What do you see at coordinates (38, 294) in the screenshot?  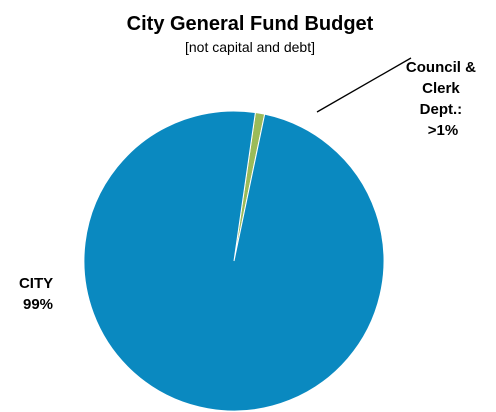 I see `label-city: CITY 99%` at bounding box center [38, 294].